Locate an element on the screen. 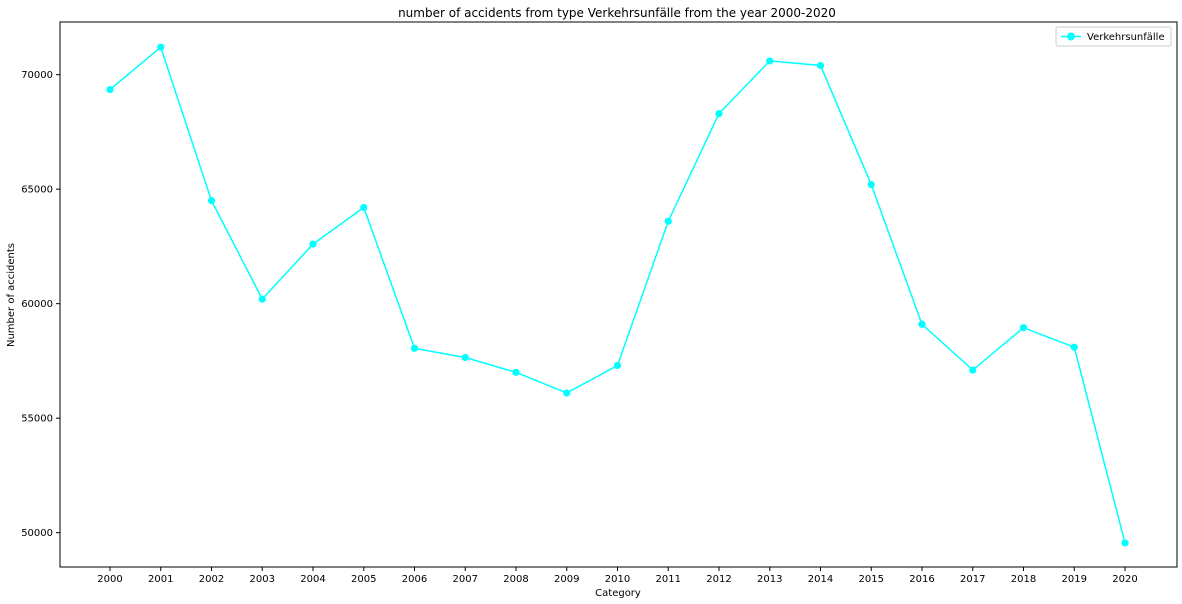 The height and width of the screenshot is (604, 1182). x-tick-label: 2011 is located at coordinates (668, 579).